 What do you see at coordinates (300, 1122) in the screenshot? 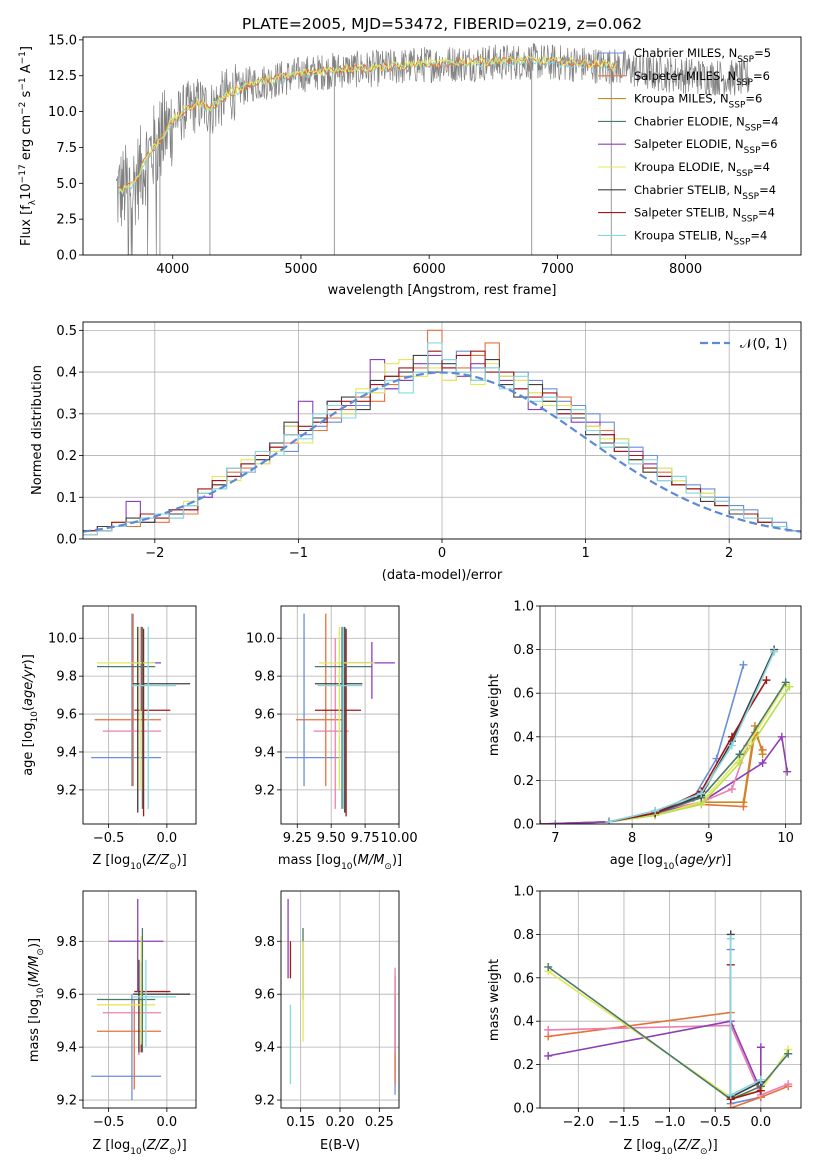
I see `x-tick-label: 0.15` at bounding box center [300, 1122].